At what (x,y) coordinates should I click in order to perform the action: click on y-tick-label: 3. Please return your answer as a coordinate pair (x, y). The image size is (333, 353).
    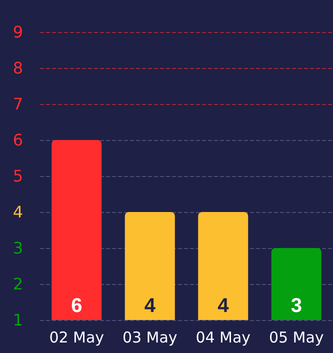
    Looking at the image, I should click on (18, 248).